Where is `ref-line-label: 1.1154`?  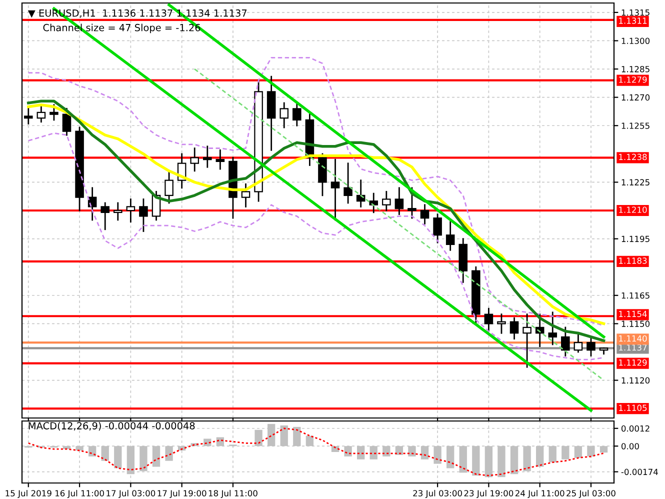
ref-line-label: 1.1154 is located at coordinates (633, 314).